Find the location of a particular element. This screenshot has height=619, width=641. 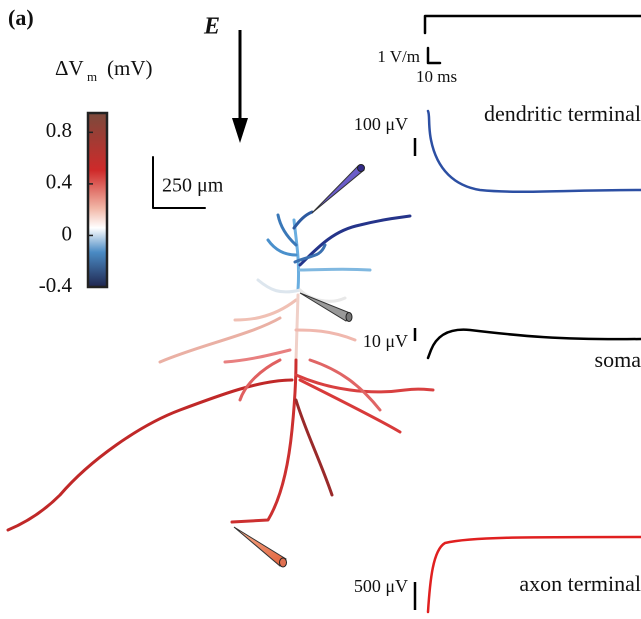

axon-trace is located at coordinates (533, 574).